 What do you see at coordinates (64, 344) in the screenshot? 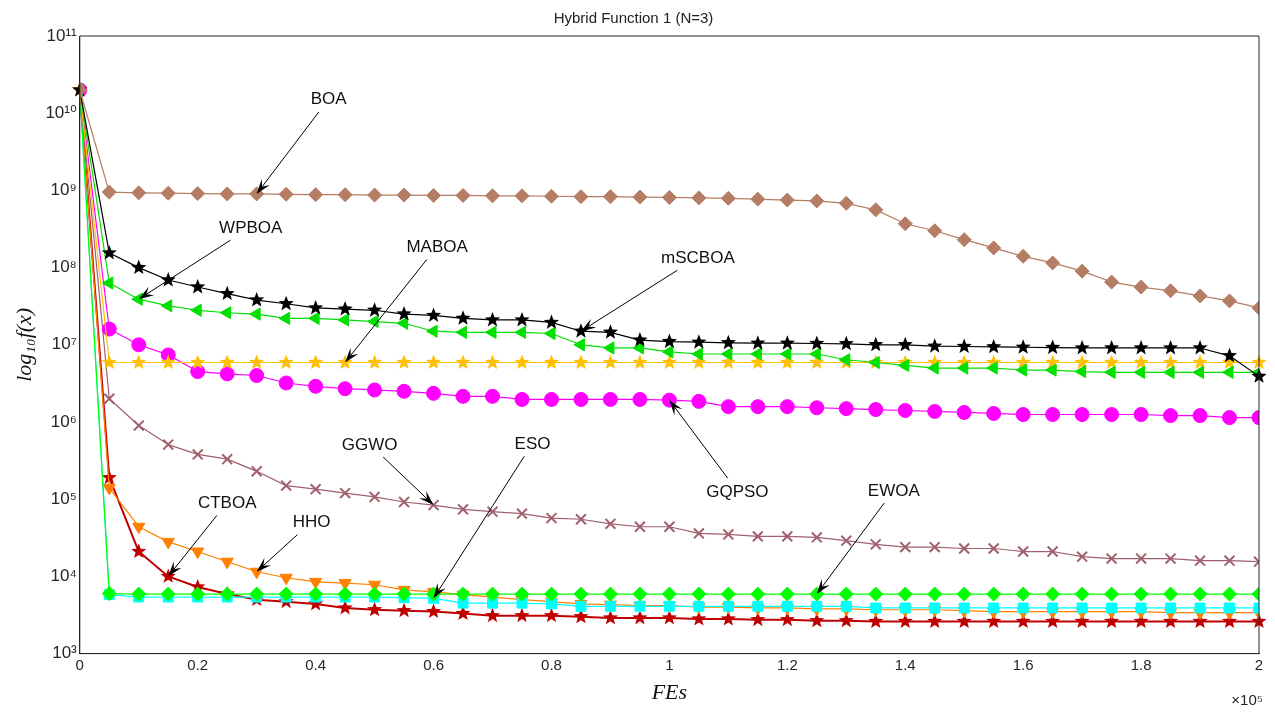
I see `y-tick-label: 10⁷` at bounding box center [64, 344].